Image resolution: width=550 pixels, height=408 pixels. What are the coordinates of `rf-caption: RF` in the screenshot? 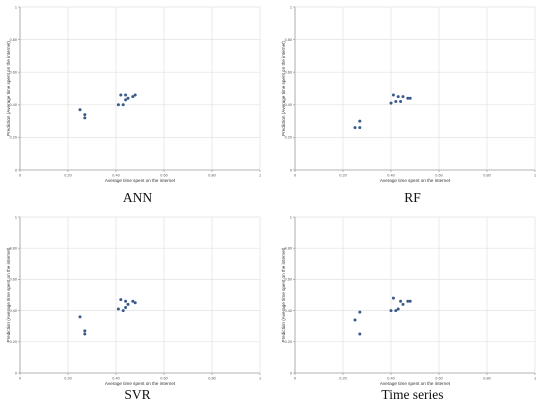 It's located at (412, 197).